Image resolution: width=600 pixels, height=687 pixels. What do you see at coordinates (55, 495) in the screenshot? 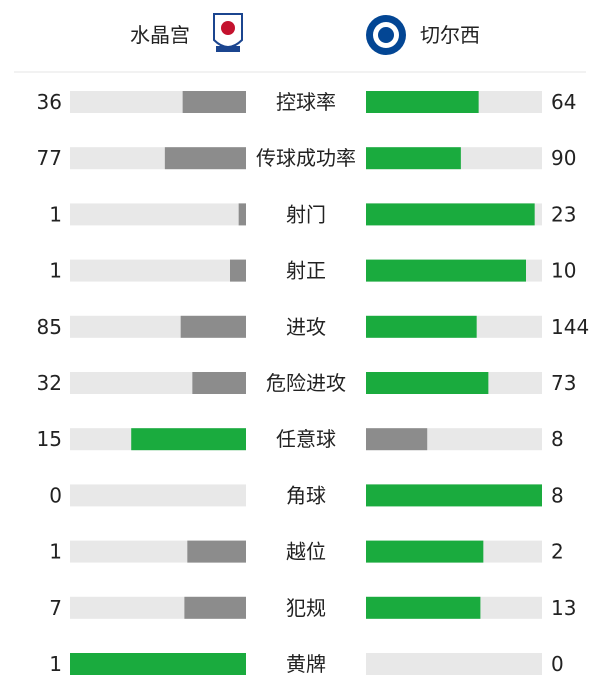
I see `home-value: 0` at bounding box center [55, 495].